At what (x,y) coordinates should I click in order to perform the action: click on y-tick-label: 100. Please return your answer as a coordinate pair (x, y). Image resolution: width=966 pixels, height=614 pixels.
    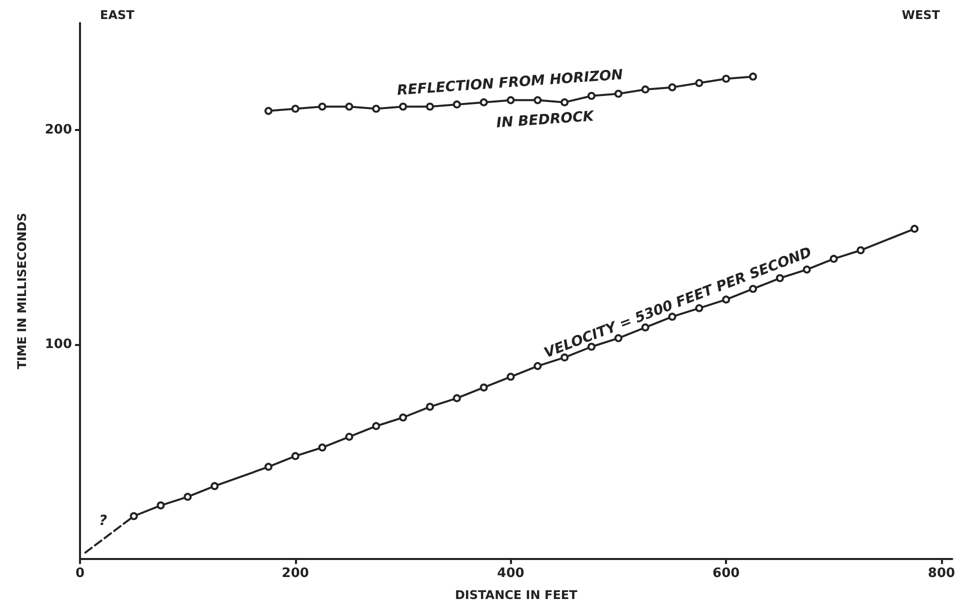
    Looking at the image, I should click on (58, 344).